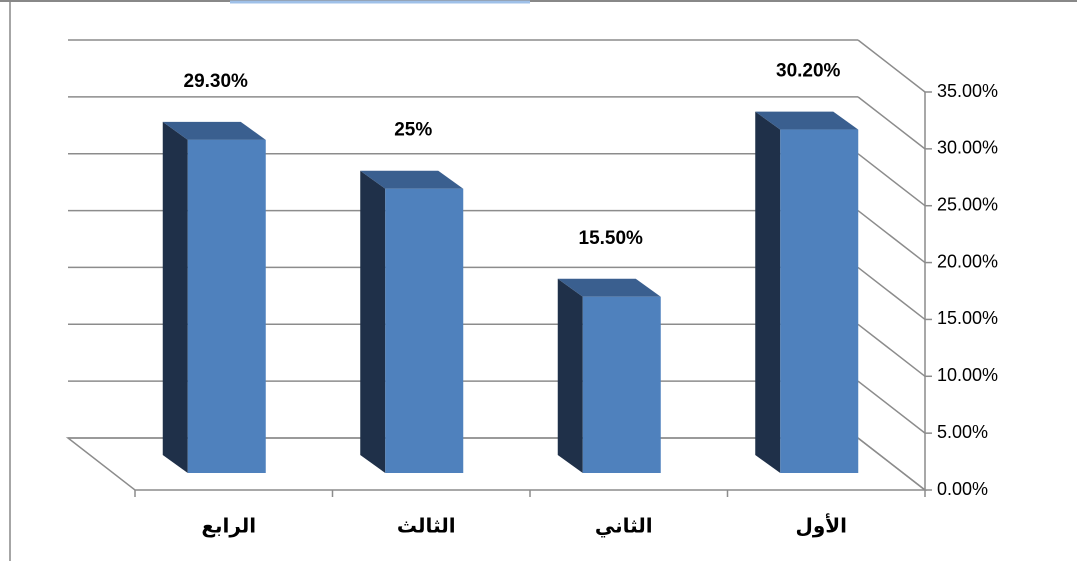  What do you see at coordinates (967, 375) in the screenshot?
I see `y-tick-label: 10.00%` at bounding box center [967, 375].